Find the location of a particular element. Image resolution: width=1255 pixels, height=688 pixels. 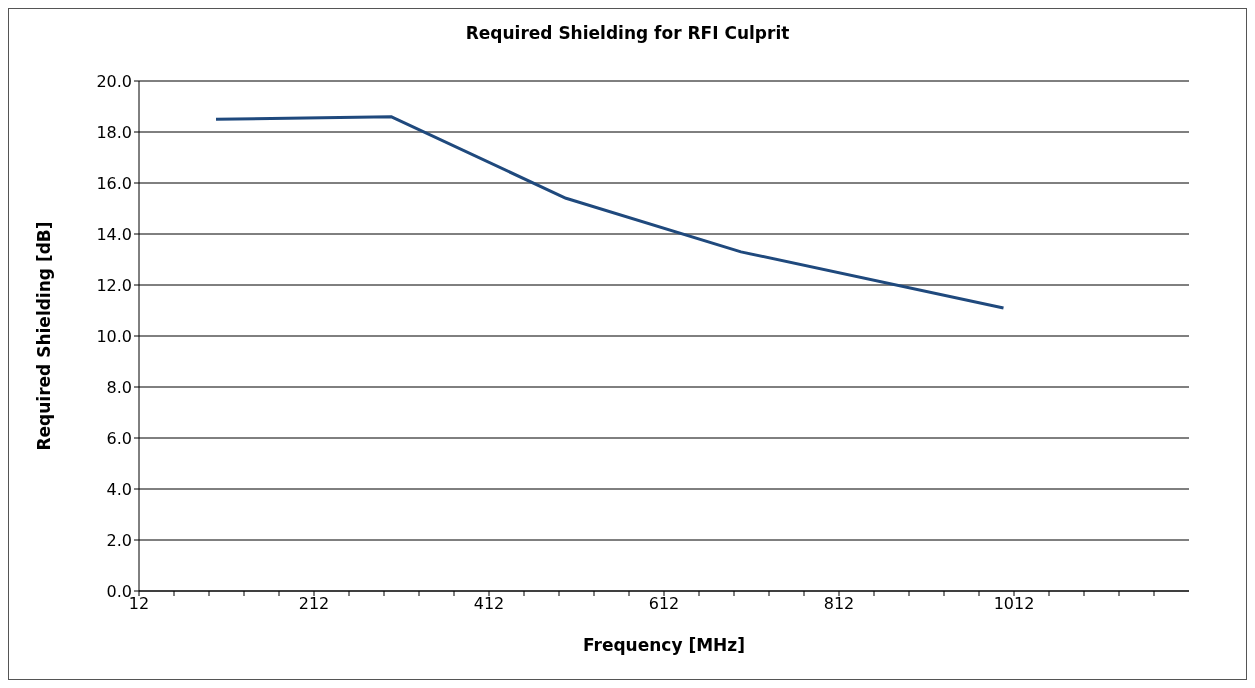

y-tick-label: 4.0 is located at coordinates (119, 489).